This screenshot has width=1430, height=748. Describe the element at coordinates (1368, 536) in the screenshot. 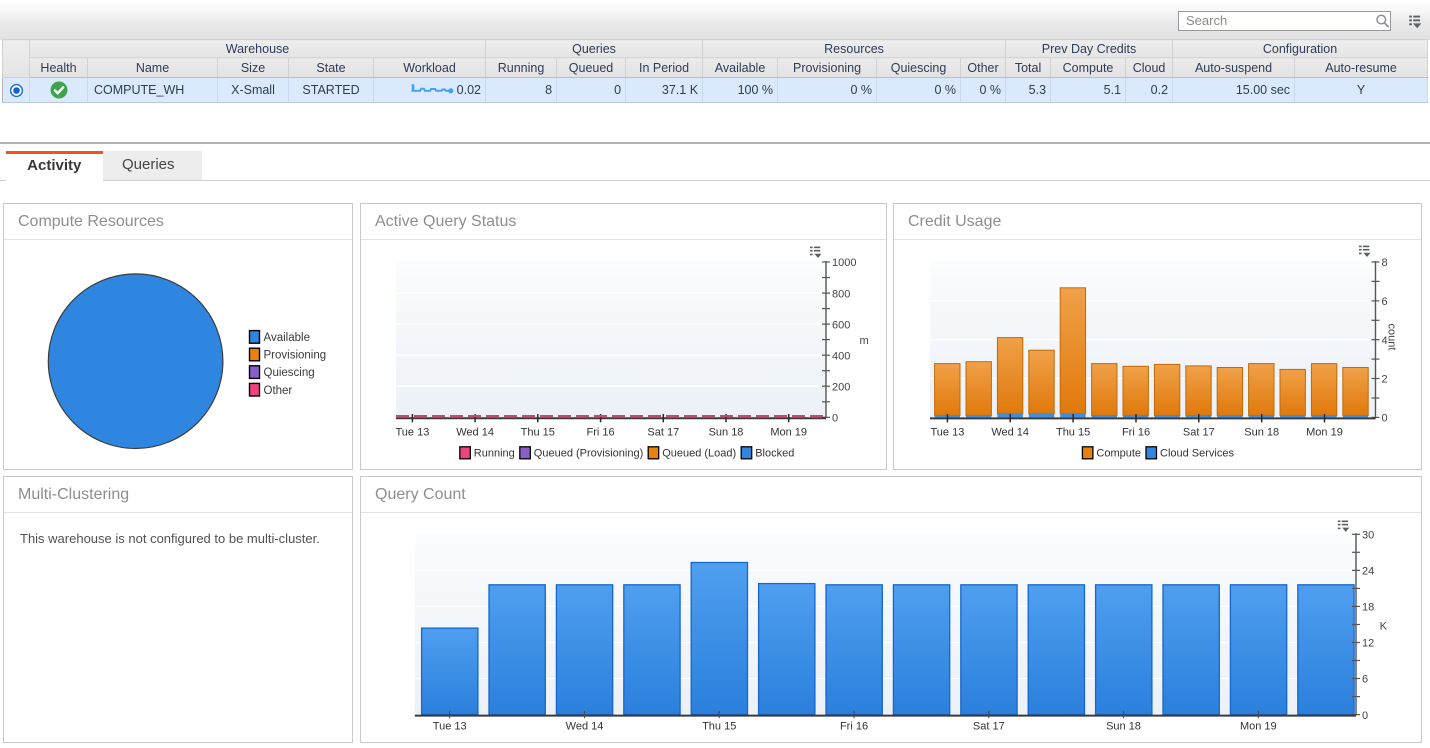

I see `svg-text: 30` at that location.